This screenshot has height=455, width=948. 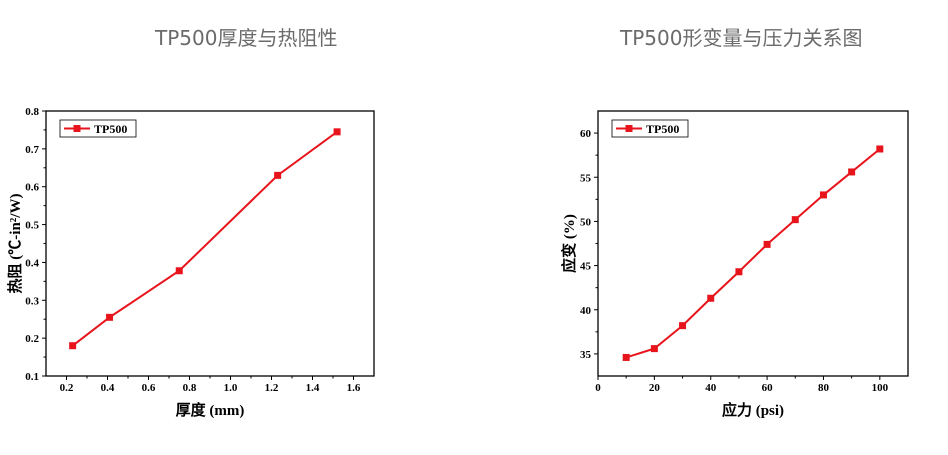 I want to click on left-x-tick-label: 0.8, so click(x=190, y=388).